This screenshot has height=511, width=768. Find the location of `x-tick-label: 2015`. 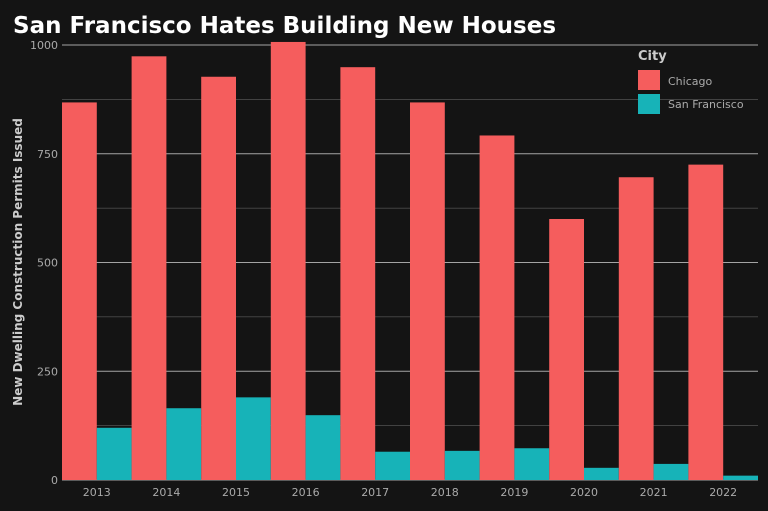

x-tick-label: 2015 is located at coordinates (236, 492).